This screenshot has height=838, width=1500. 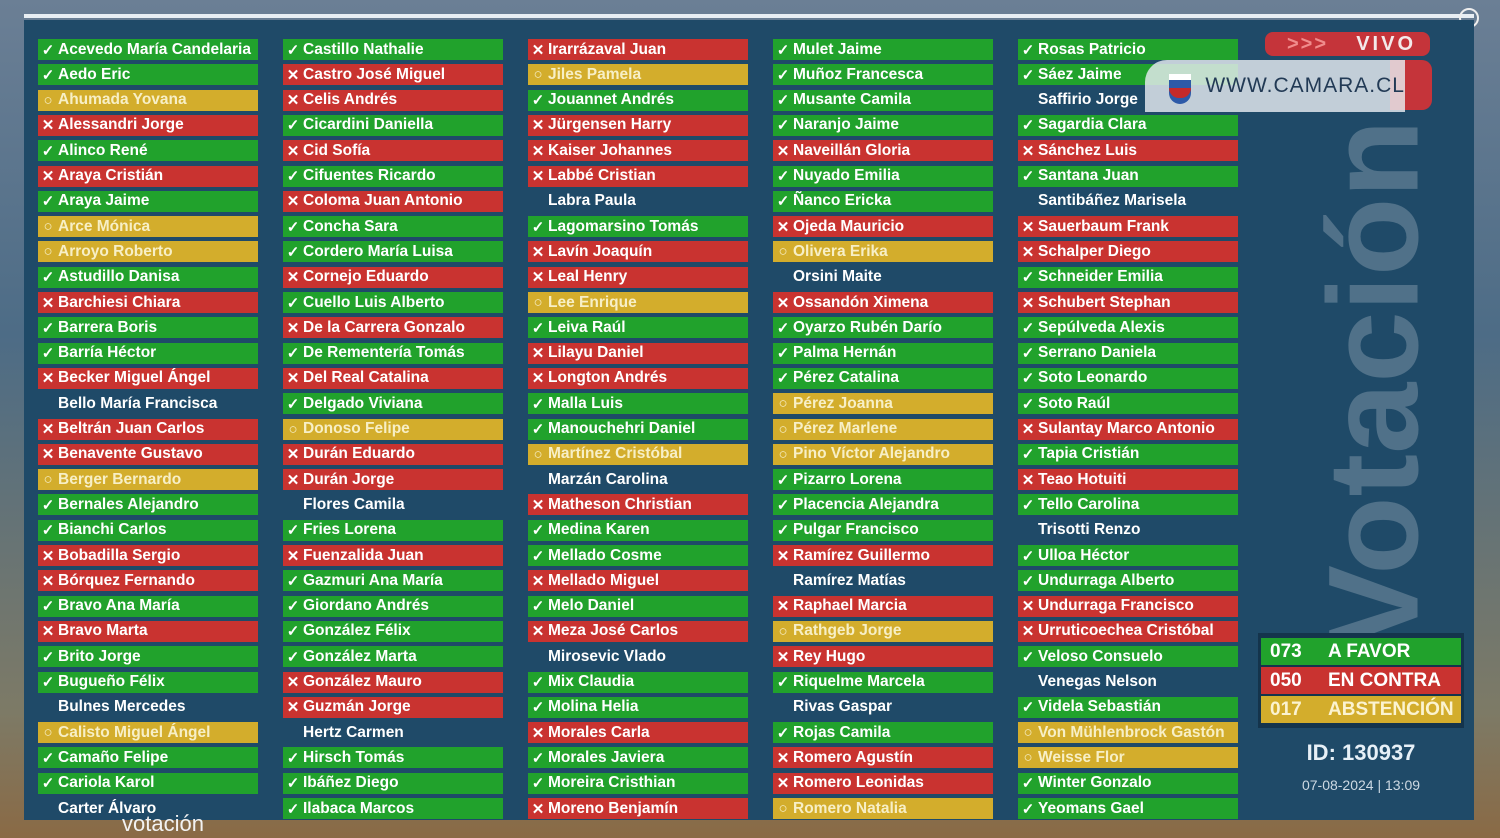 What do you see at coordinates (393, 201) in the screenshot?
I see `deputy-row: ✕ Coloma Juan Antonio` at bounding box center [393, 201].